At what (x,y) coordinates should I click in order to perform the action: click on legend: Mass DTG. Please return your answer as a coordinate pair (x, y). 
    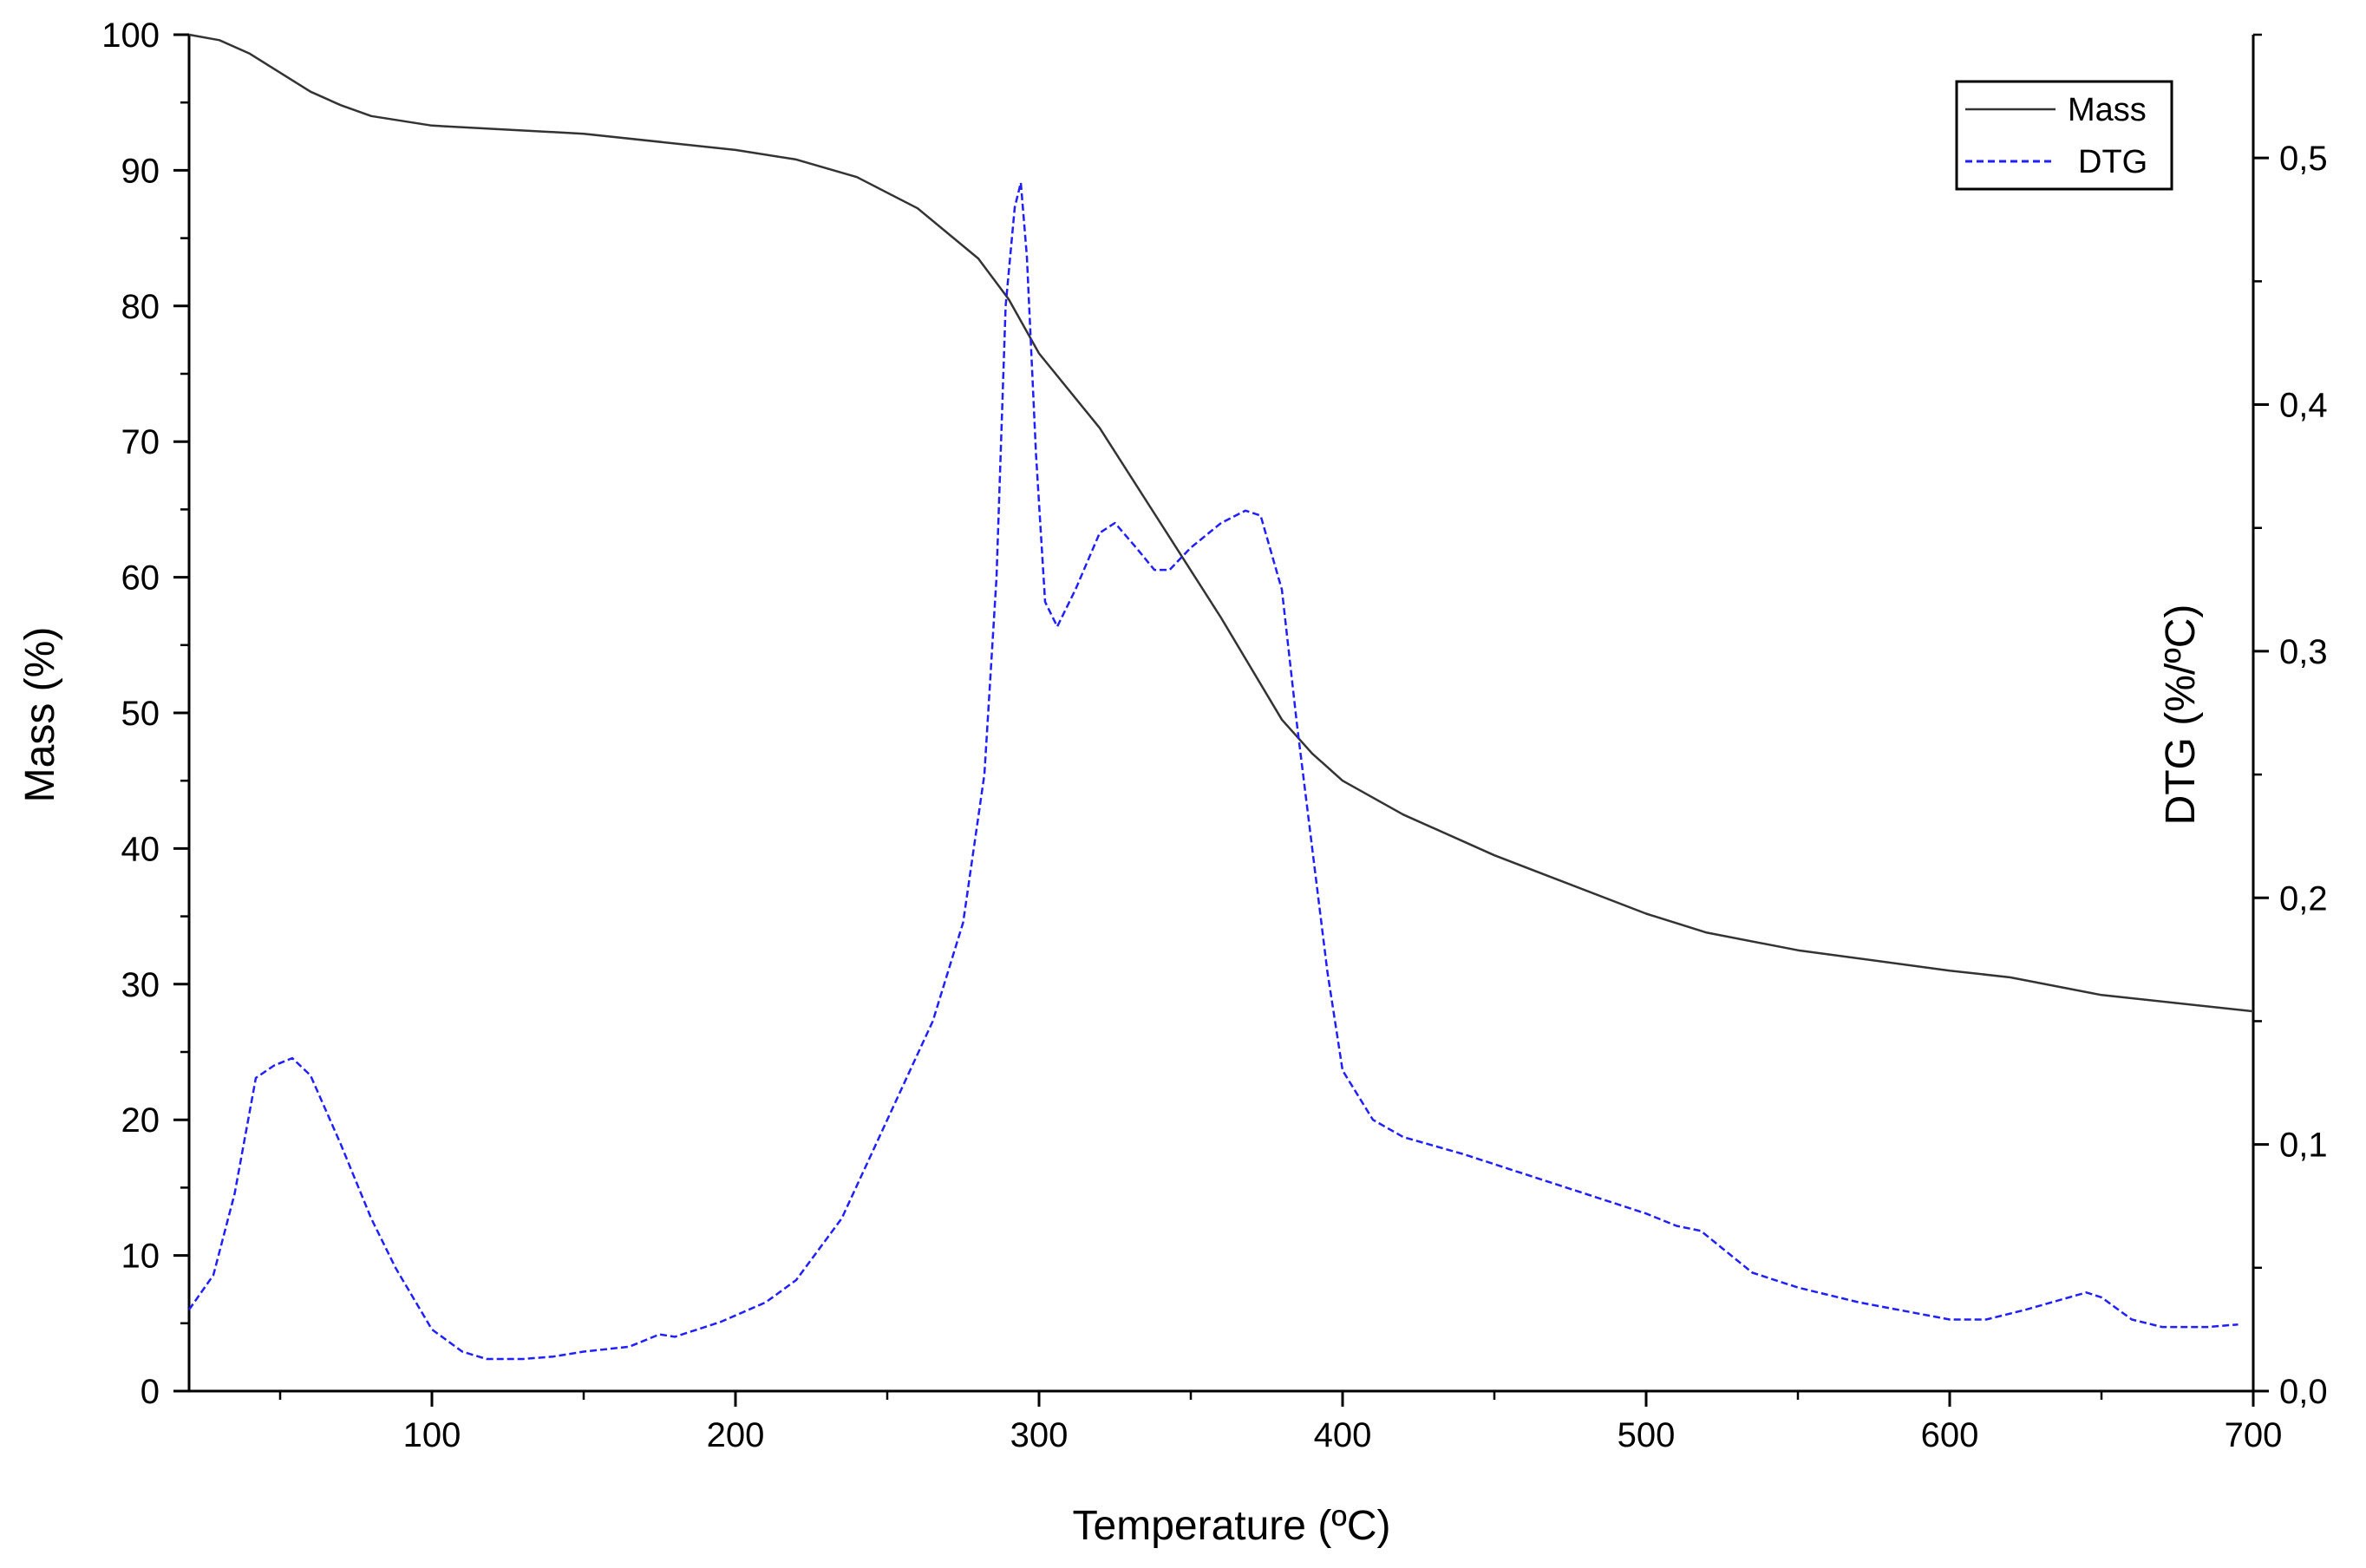
    Looking at the image, I should click on (2064, 135).